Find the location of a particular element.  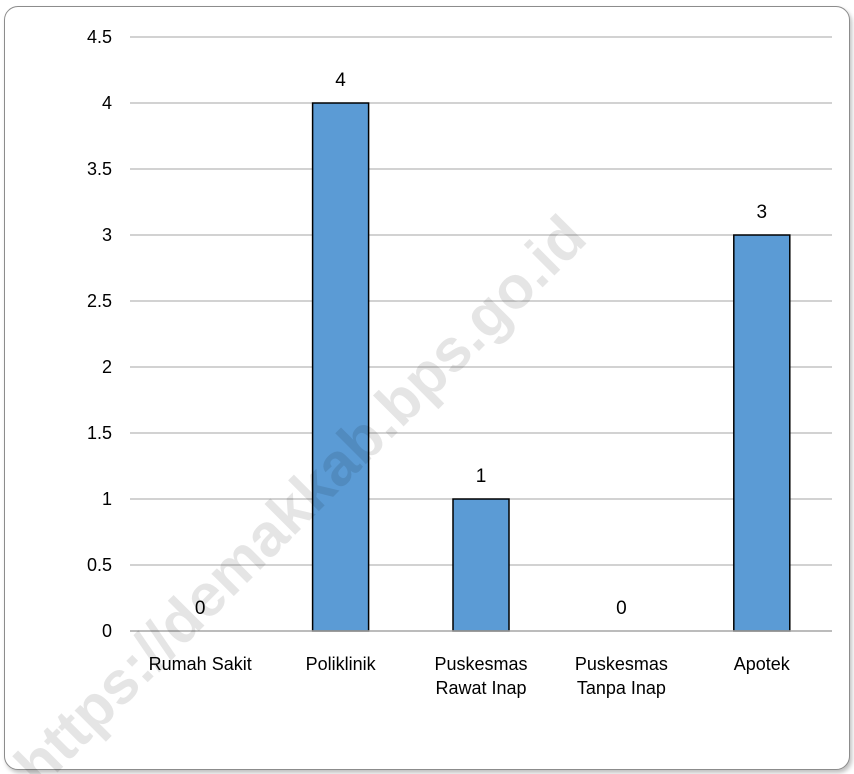

y-tick-label: 2.5 is located at coordinates (99, 301).